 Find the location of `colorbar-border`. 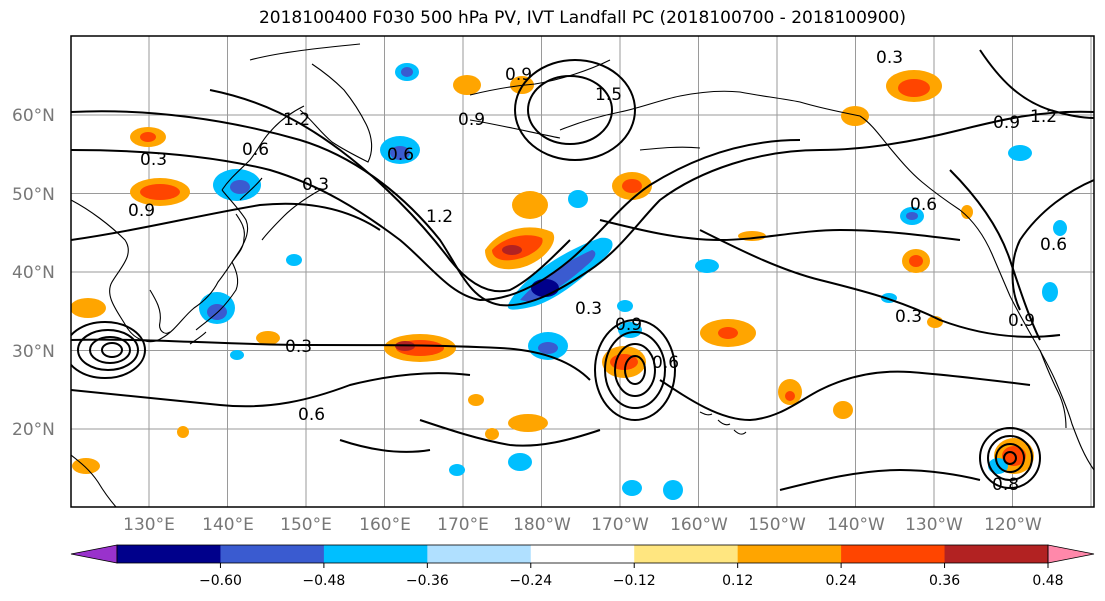

colorbar-border is located at coordinates (582, 554).